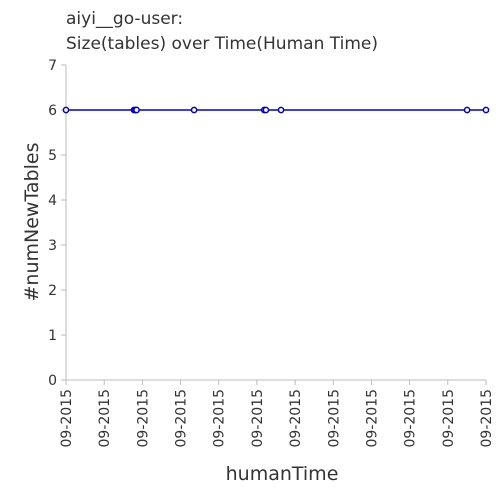 The width and height of the screenshot is (500, 500). Describe the element at coordinates (52, 66) in the screenshot. I see `y-tick-label: 7` at that location.